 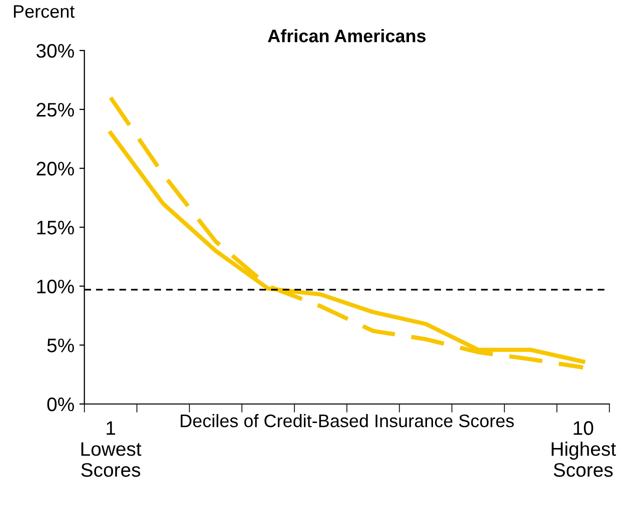 What do you see at coordinates (60, 345) in the screenshot?
I see `y-tick-label: 5%` at bounding box center [60, 345].